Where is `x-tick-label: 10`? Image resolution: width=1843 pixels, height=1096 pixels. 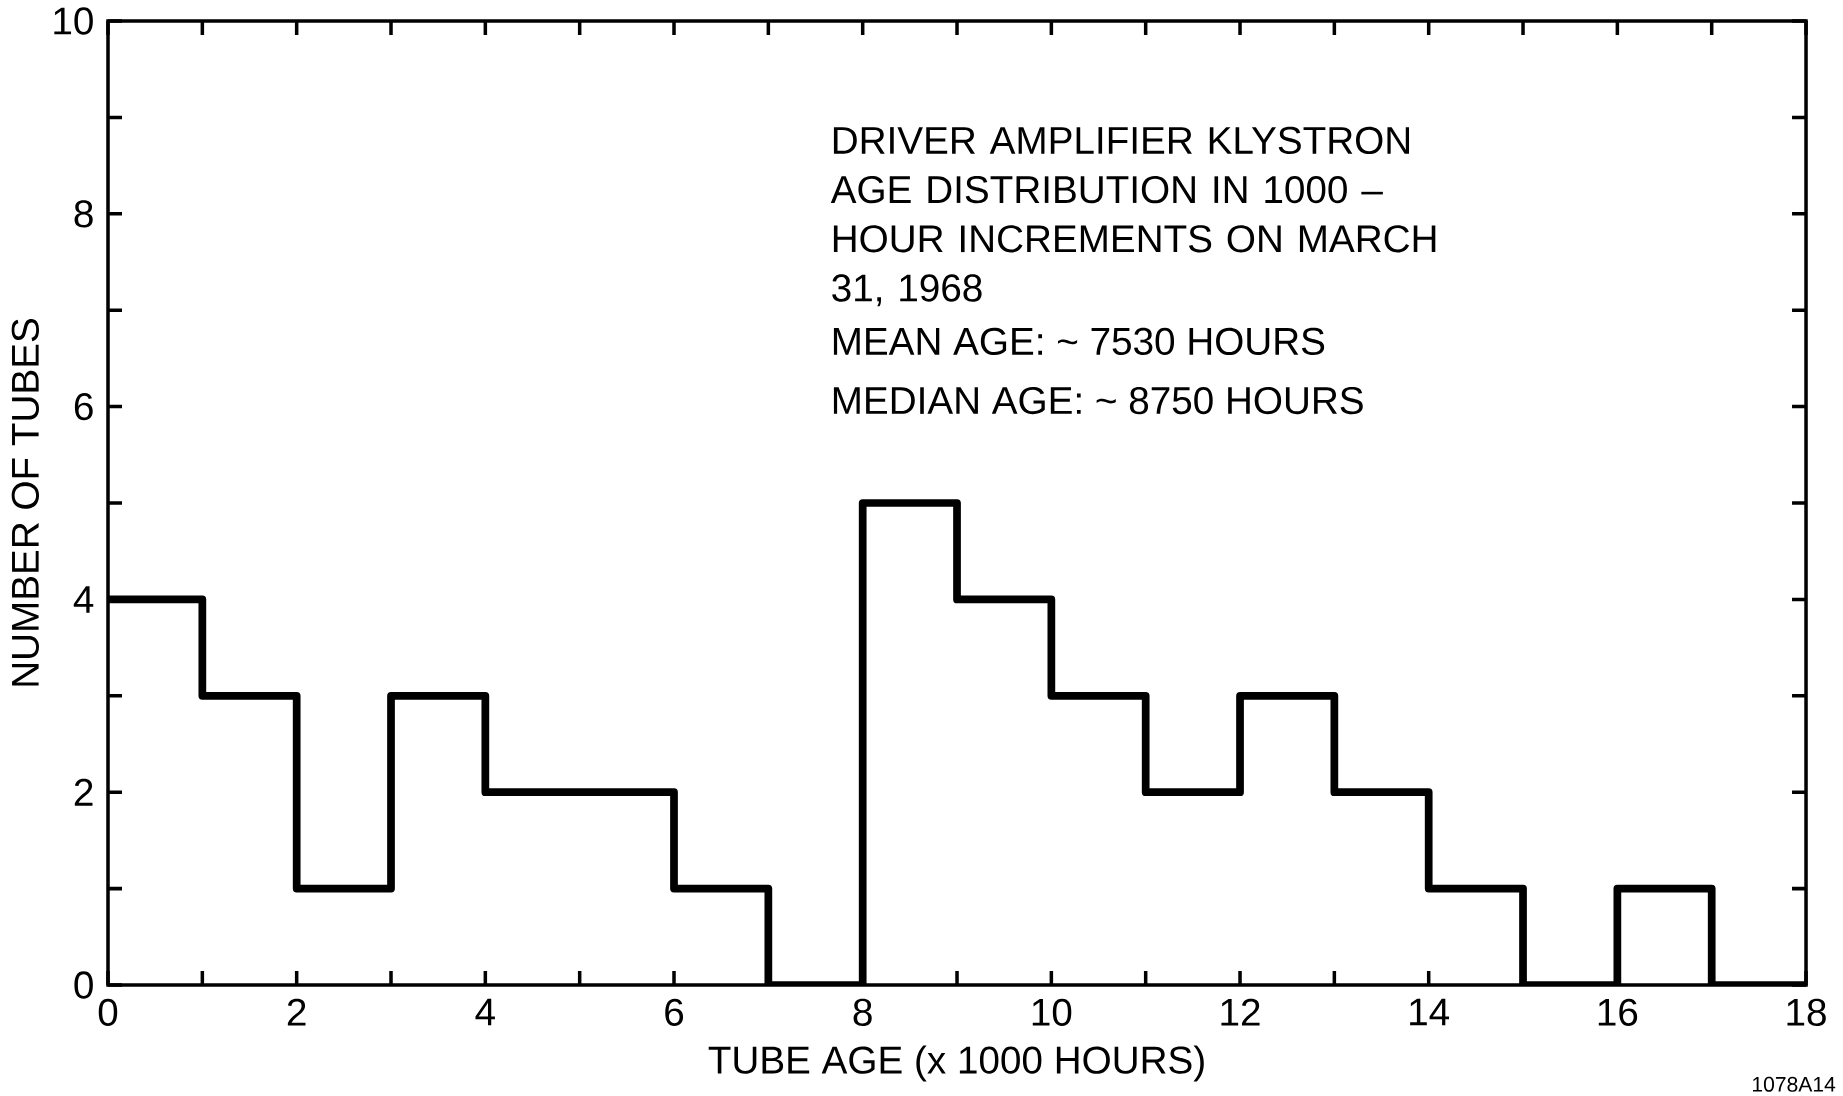
x-tick-label: 10 is located at coordinates (1052, 1012).